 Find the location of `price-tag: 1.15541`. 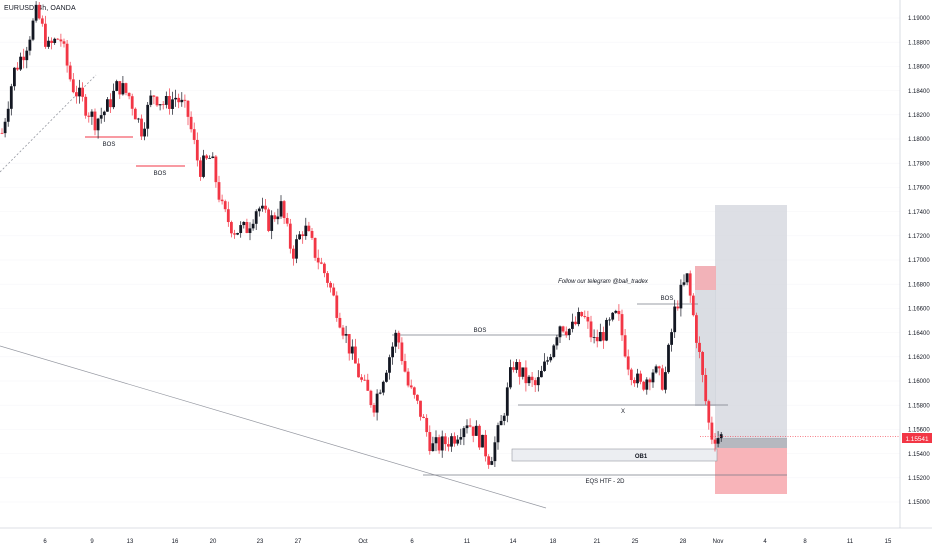

price-tag: 1.15541 is located at coordinates (917, 438).